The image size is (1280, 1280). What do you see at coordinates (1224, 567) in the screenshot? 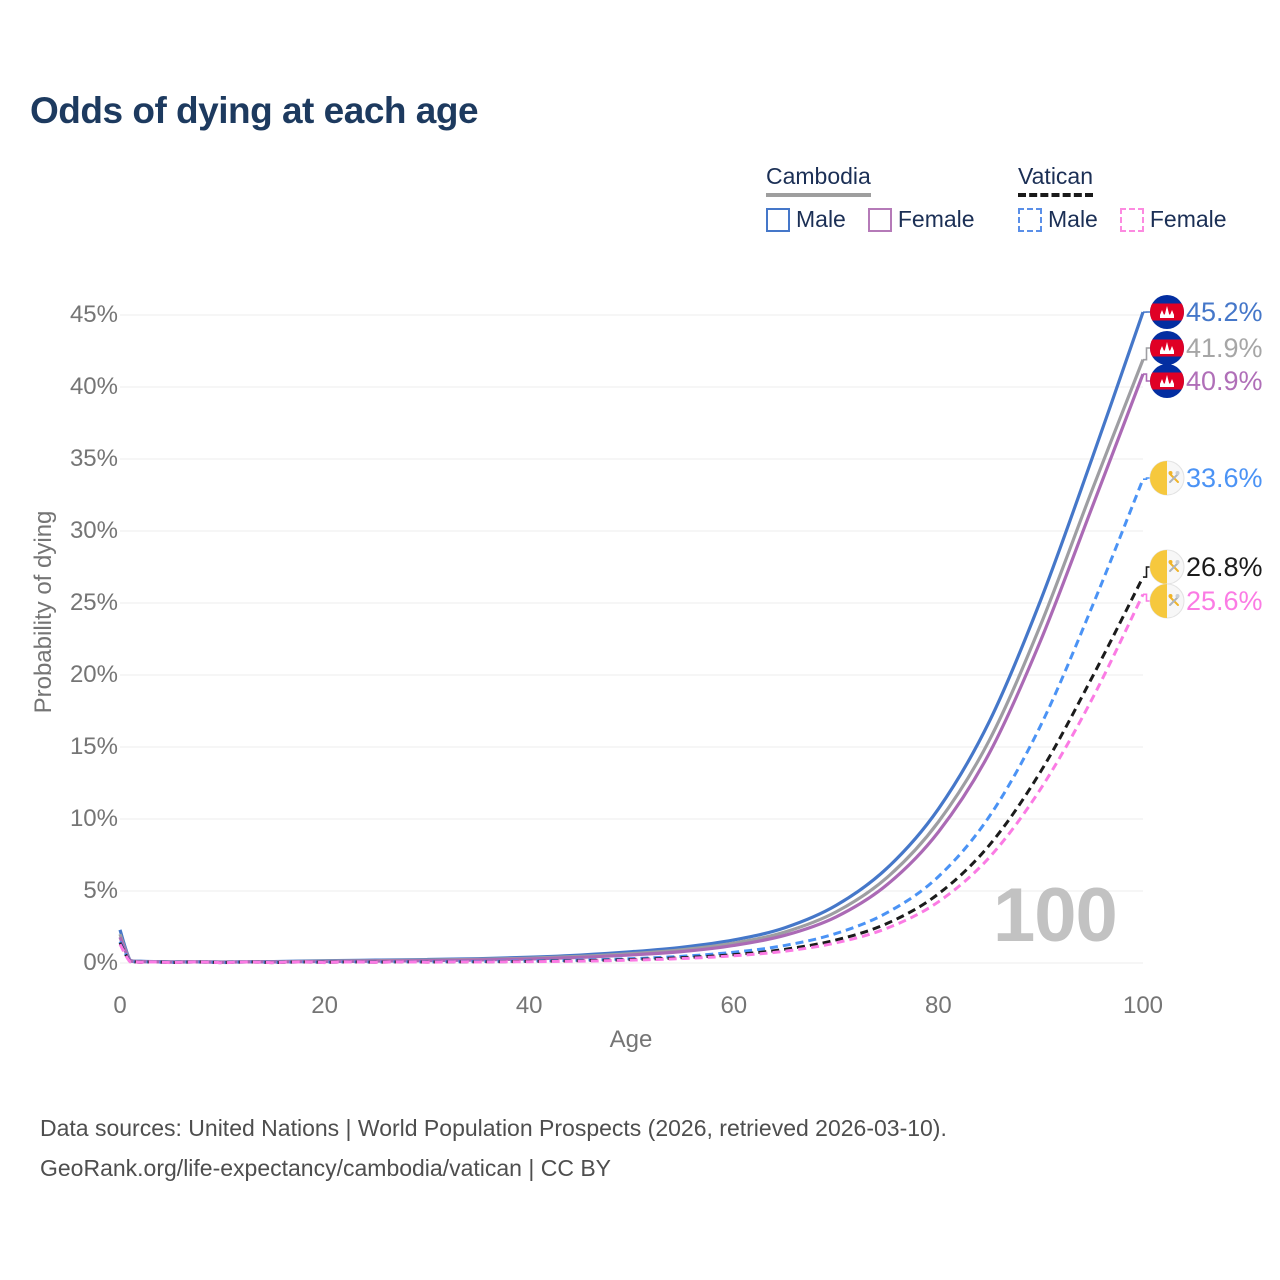
I see `end-value-label-vatican-both-sexes: 26.8%` at bounding box center [1224, 567].